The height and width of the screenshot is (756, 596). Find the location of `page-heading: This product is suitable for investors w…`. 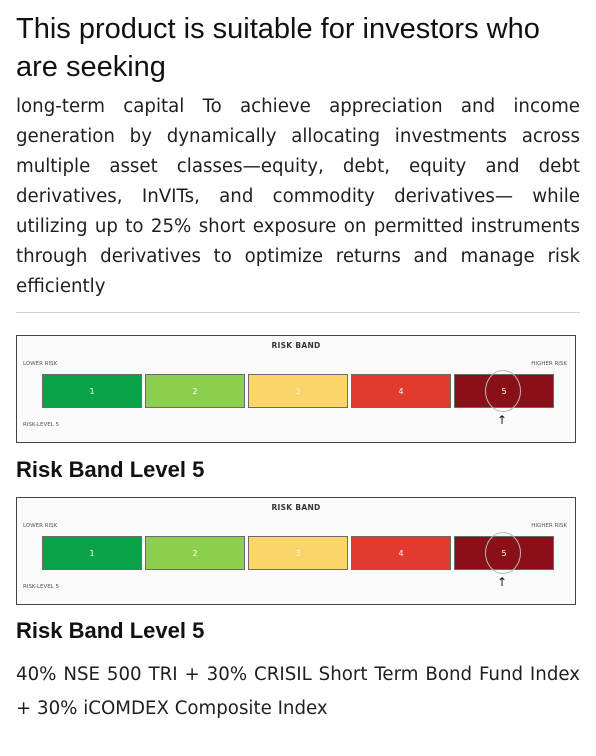

page-heading: This product is suitable for investors w… is located at coordinates (278, 48).